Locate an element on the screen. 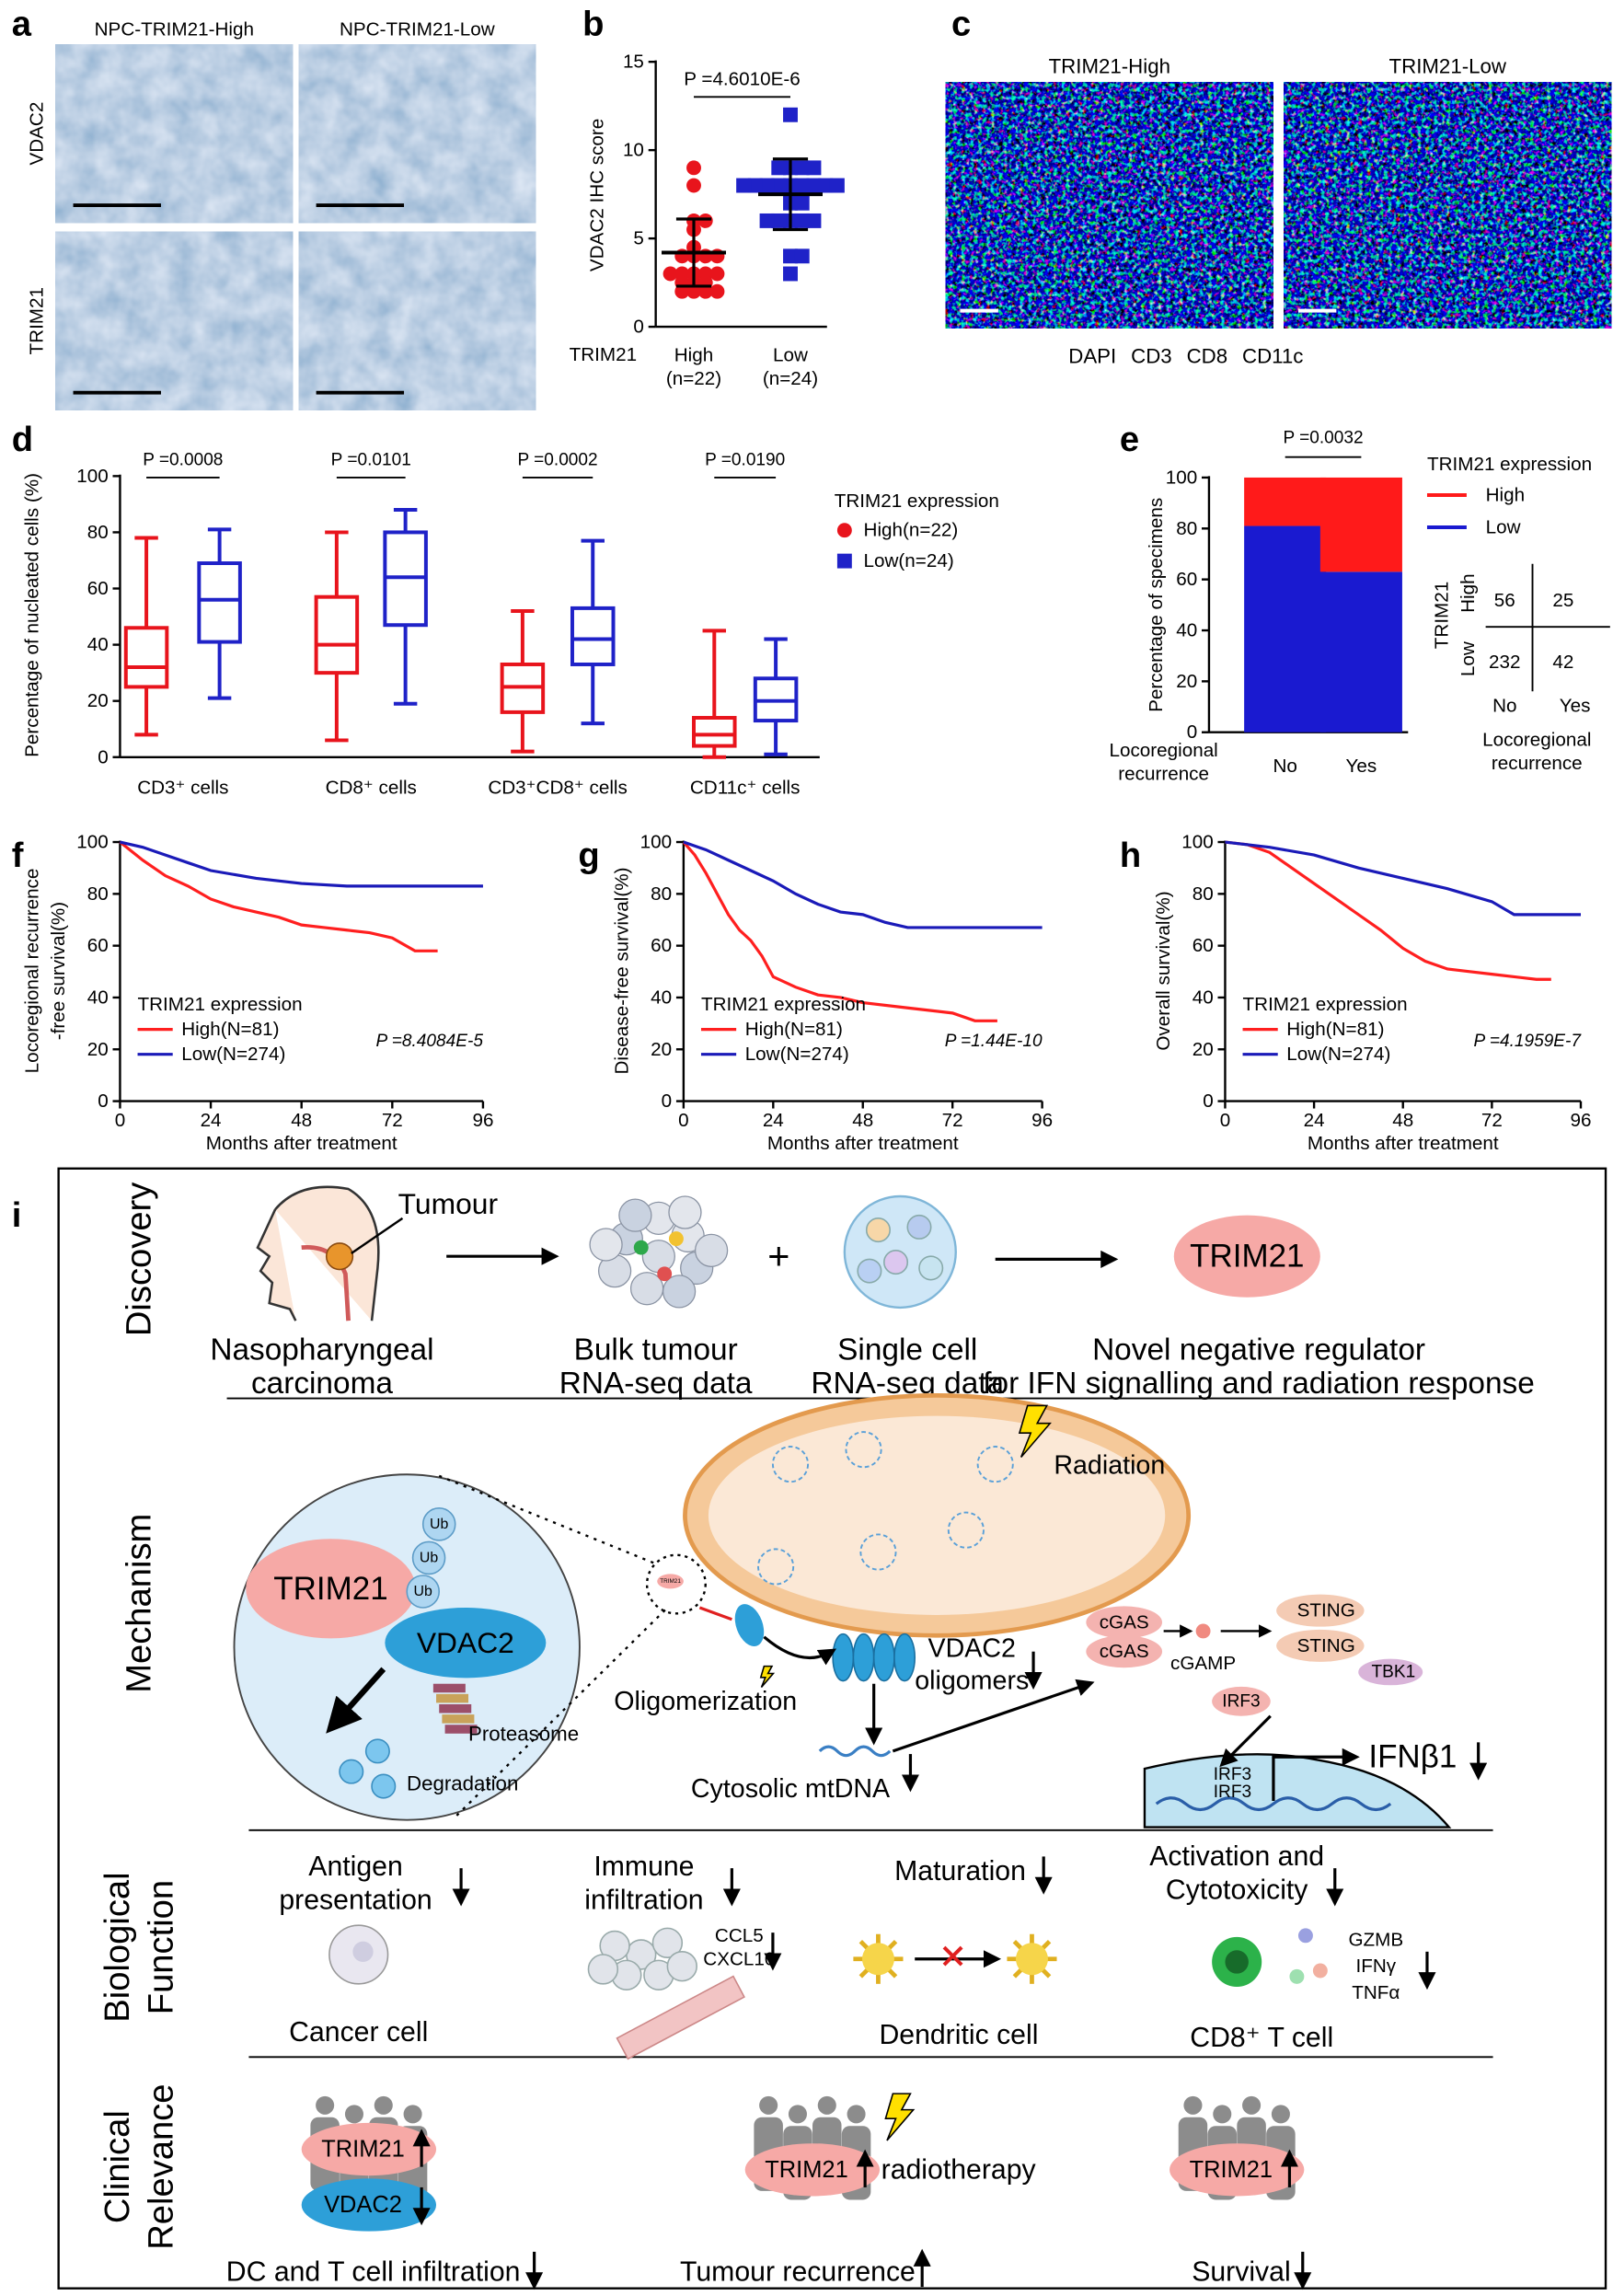 Image resolution: width=1613 pixels, height=2296 pixels. section-label: Relevance is located at coordinates (160, 2167).